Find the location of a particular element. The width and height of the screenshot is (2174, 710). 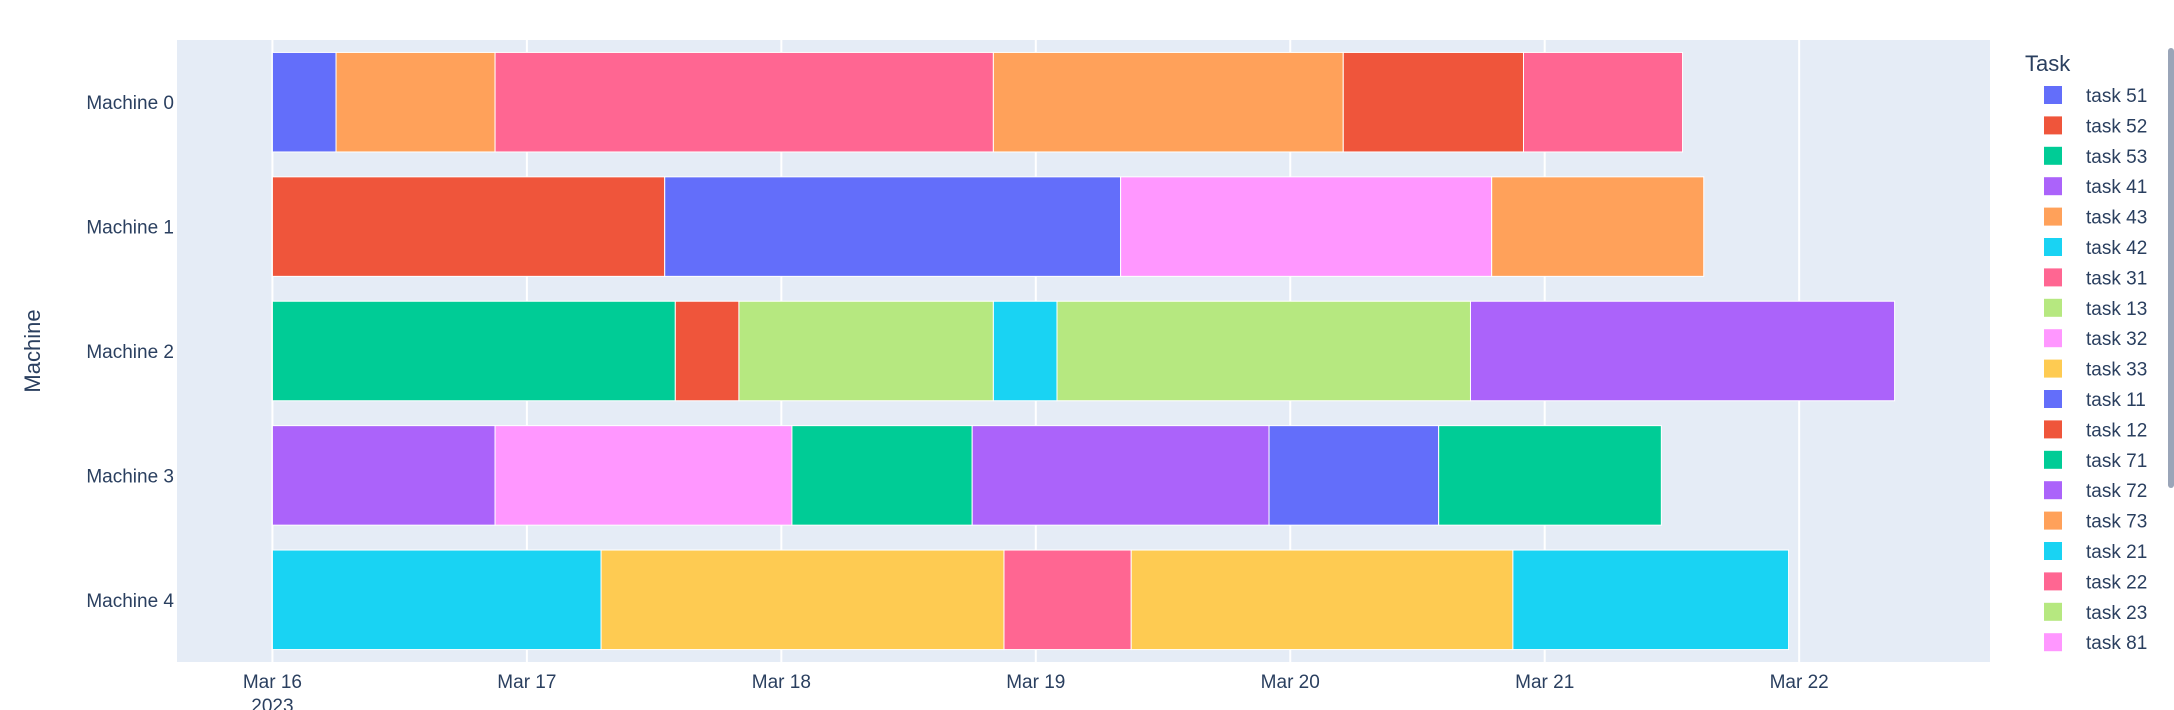

legend-item: task 42 is located at coordinates (2095, 248).